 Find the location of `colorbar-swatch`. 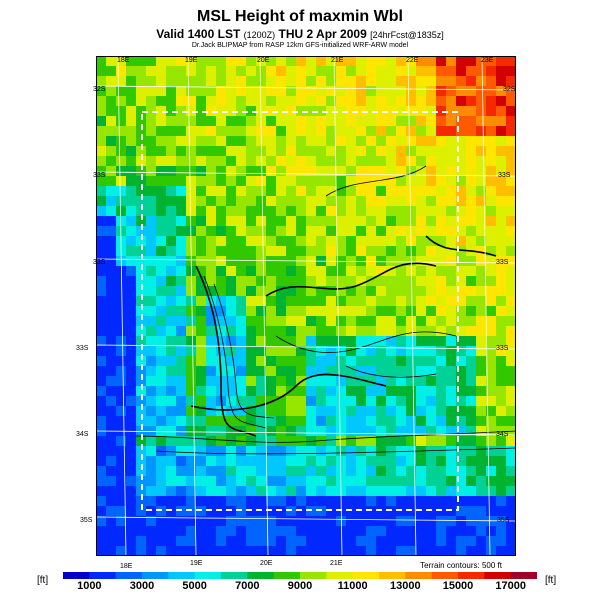

colorbar-swatch is located at coordinates (155, 575).